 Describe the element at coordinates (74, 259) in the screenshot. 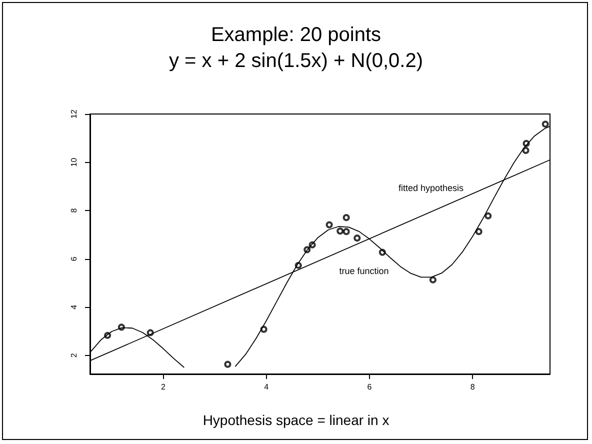

I see `y-tick-label: 6` at that location.